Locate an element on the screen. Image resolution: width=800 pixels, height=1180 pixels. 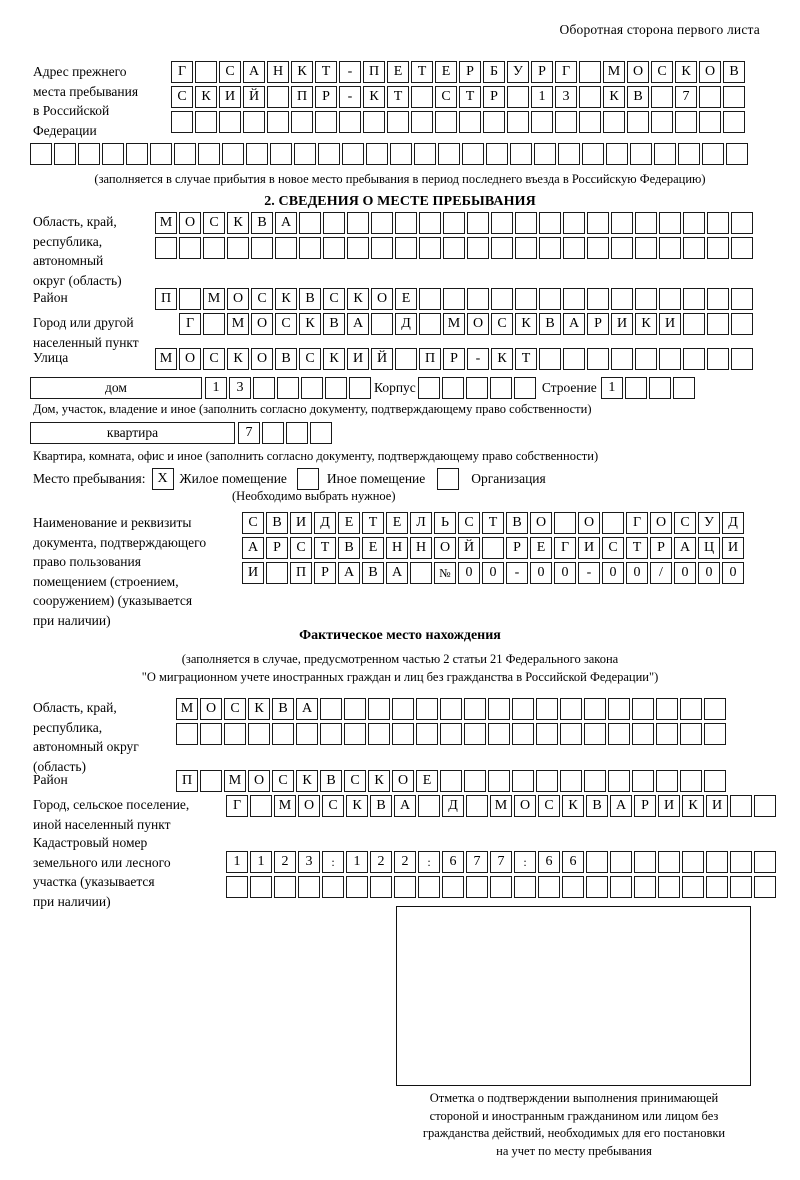
char-cell: 7 is located at coordinates (477, 862).